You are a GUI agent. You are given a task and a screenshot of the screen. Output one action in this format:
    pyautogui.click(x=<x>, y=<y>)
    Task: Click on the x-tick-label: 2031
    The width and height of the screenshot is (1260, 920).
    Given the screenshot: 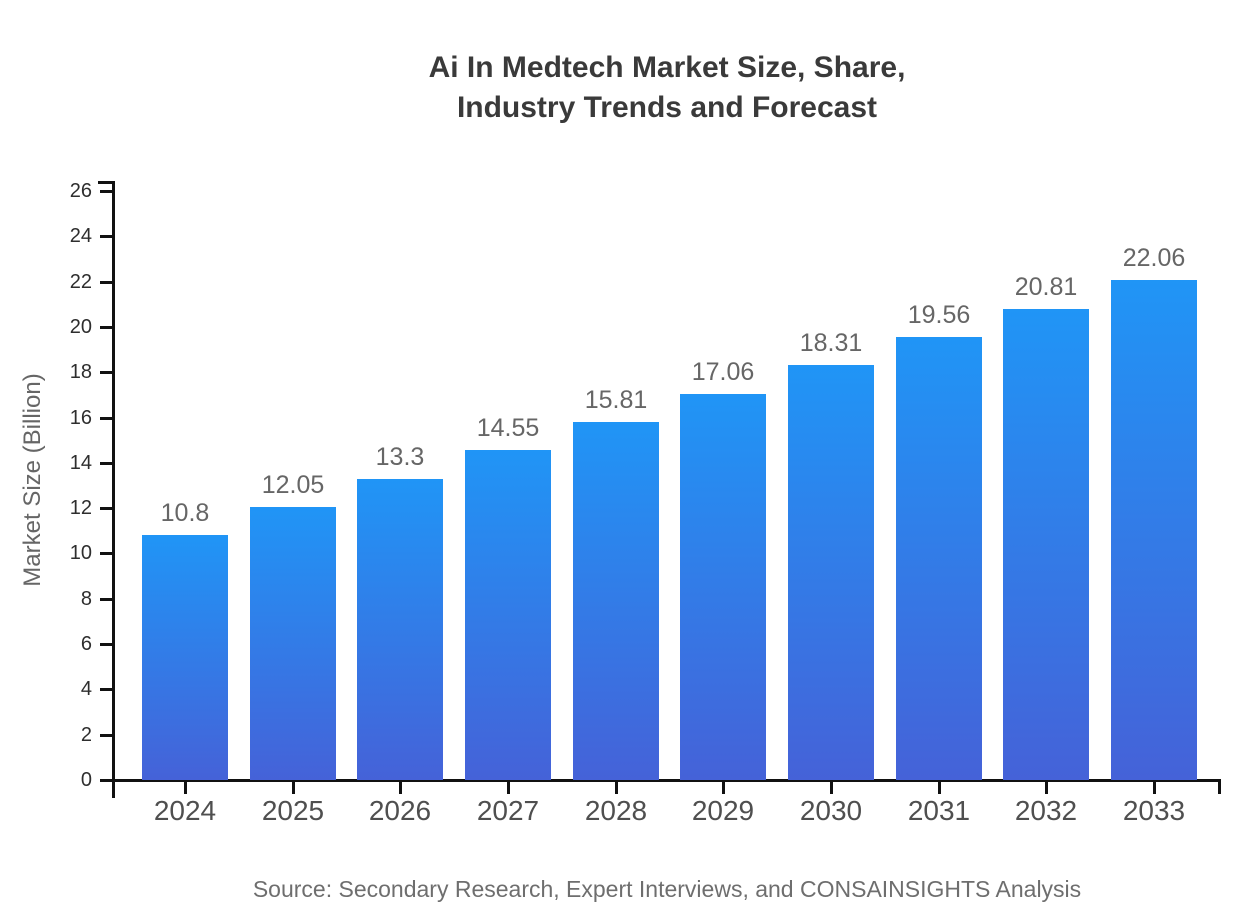 What is the action you would take?
    pyautogui.click(x=939, y=810)
    